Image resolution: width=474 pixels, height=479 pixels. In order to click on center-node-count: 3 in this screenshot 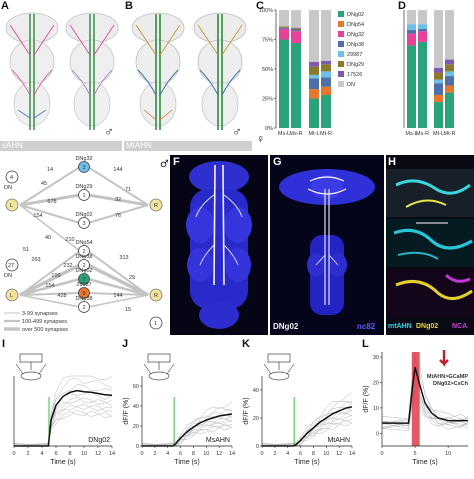, I will do `click(83, 168)`.